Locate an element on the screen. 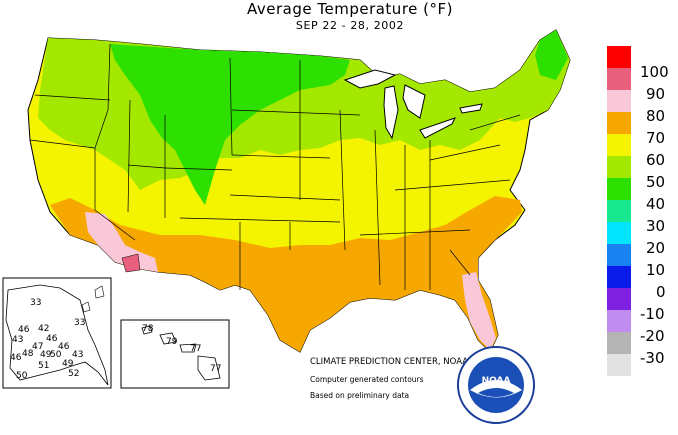  legend-label: 30 is located at coordinates (656, 226).